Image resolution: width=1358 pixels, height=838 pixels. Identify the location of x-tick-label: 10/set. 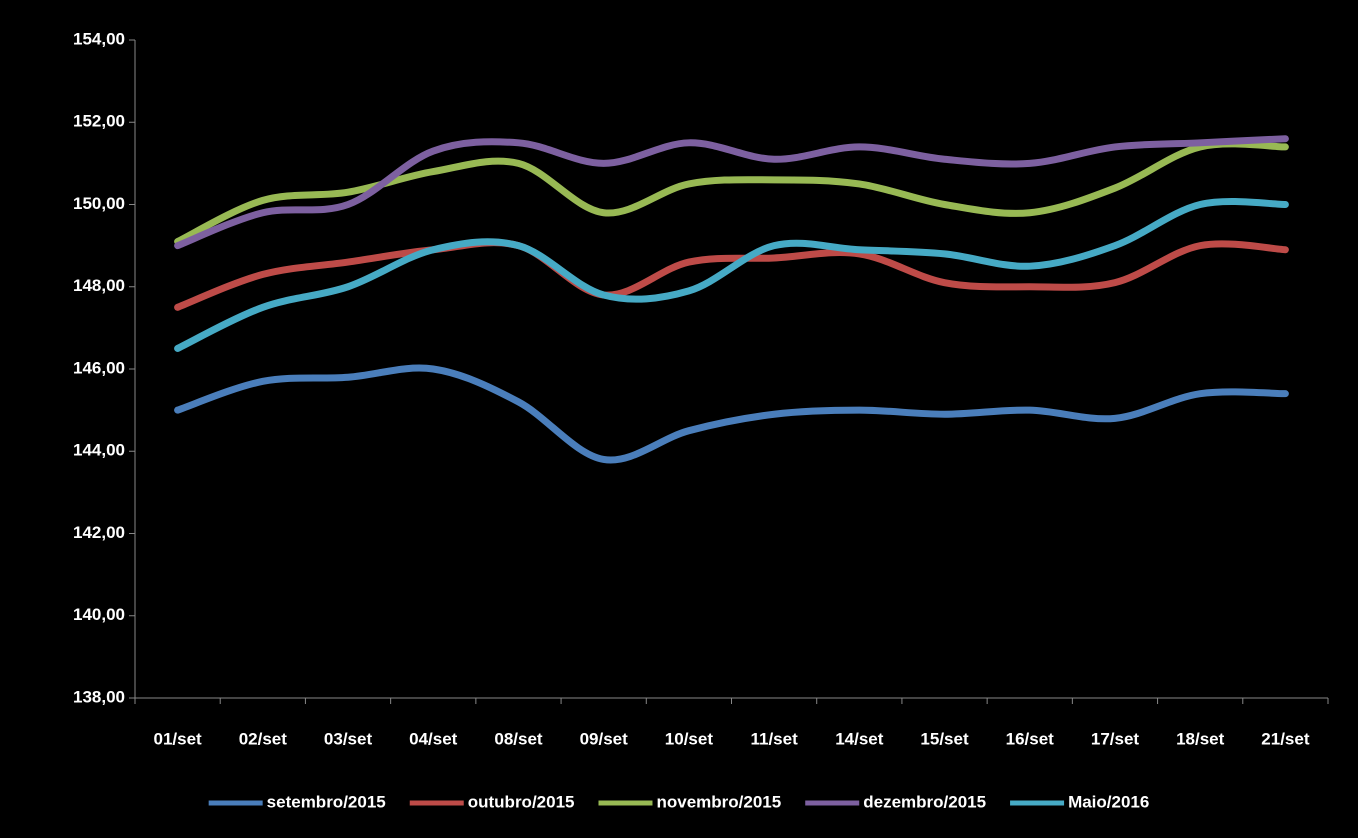
(689, 738).